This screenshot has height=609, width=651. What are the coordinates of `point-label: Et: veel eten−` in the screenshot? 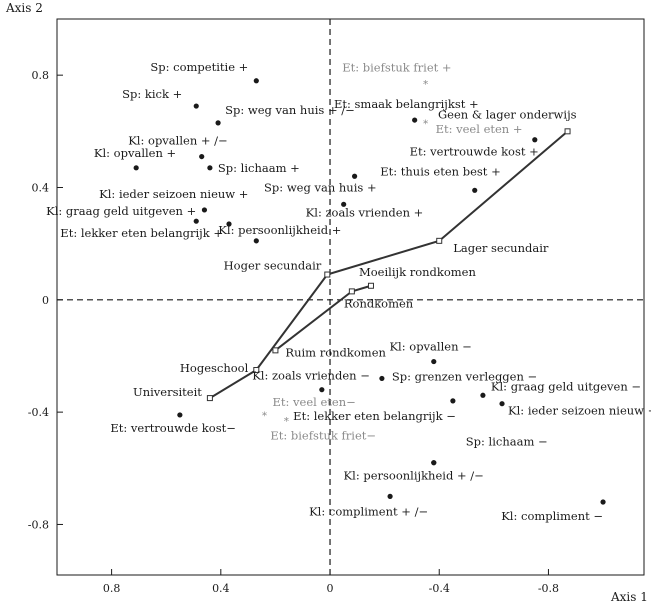 It's located at (313, 402).